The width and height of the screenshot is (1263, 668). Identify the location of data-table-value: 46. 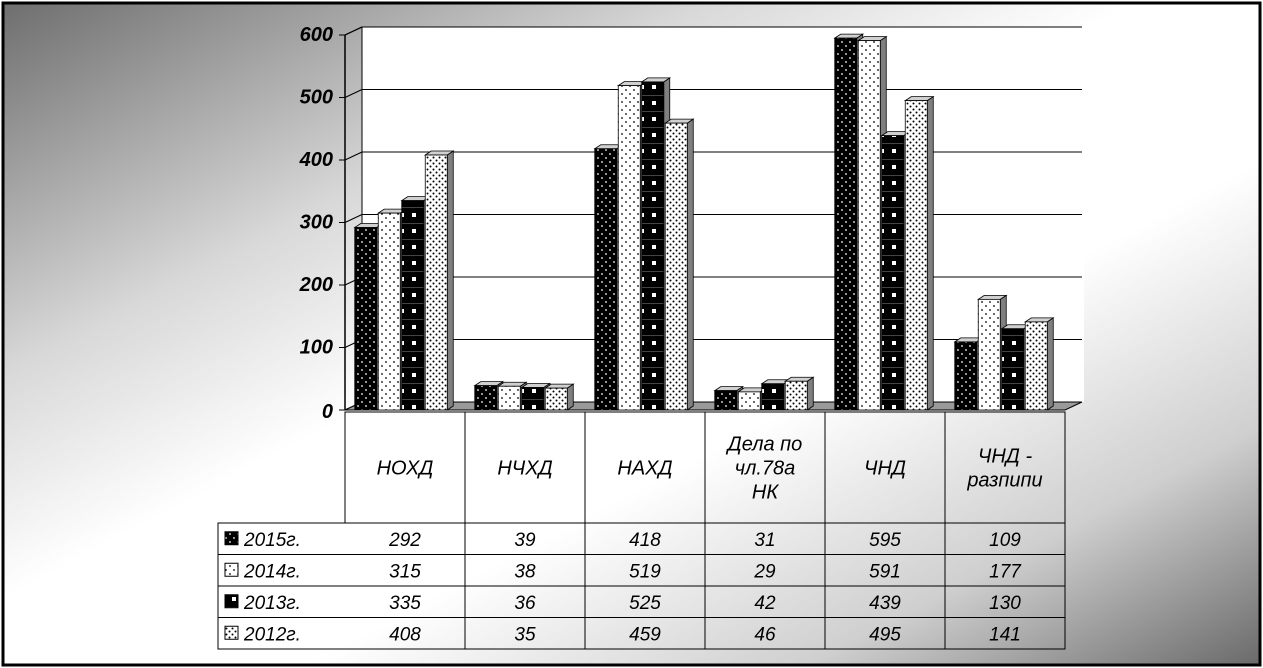
(765, 634).